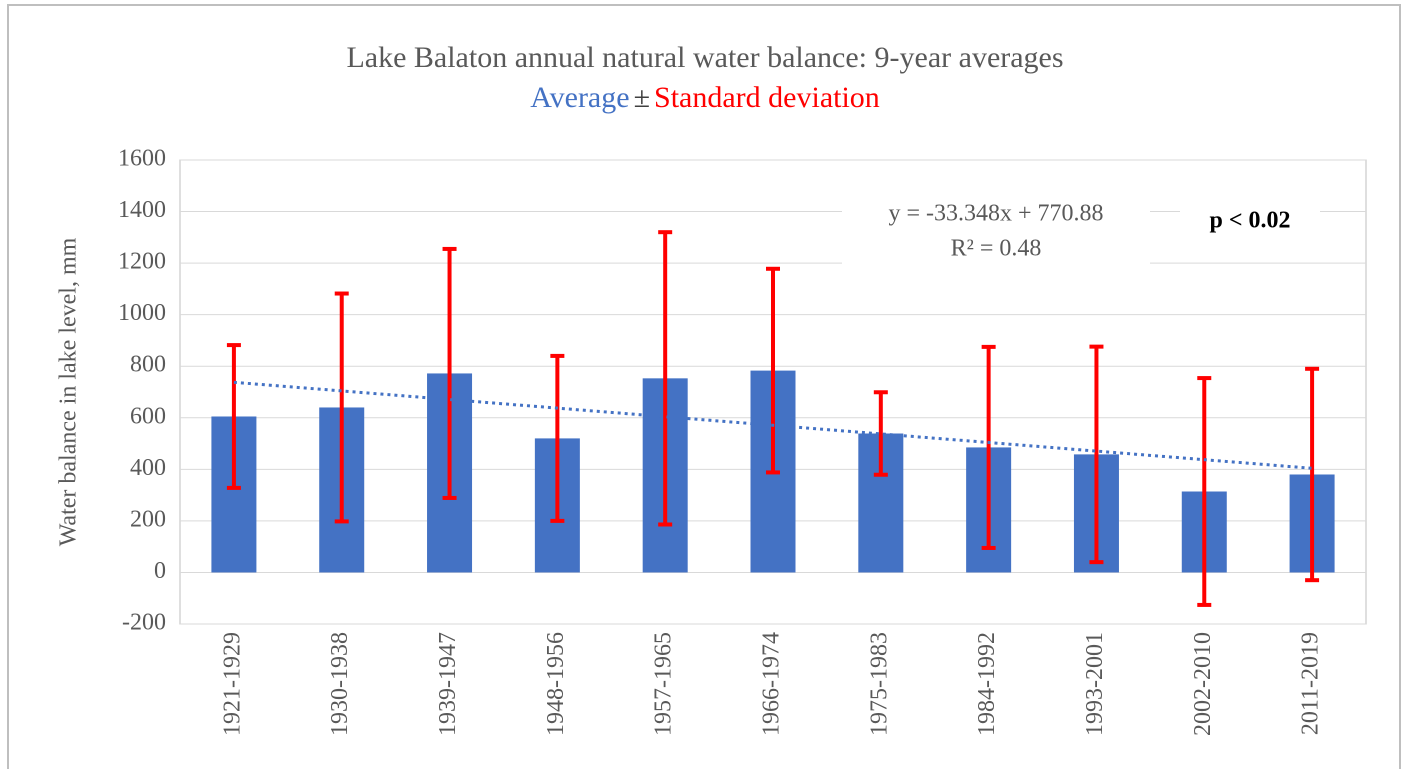 The height and width of the screenshot is (769, 1410). Describe the element at coordinates (69, 391) in the screenshot. I see `y-axis-label: Water balance in lake level, mm` at that location.